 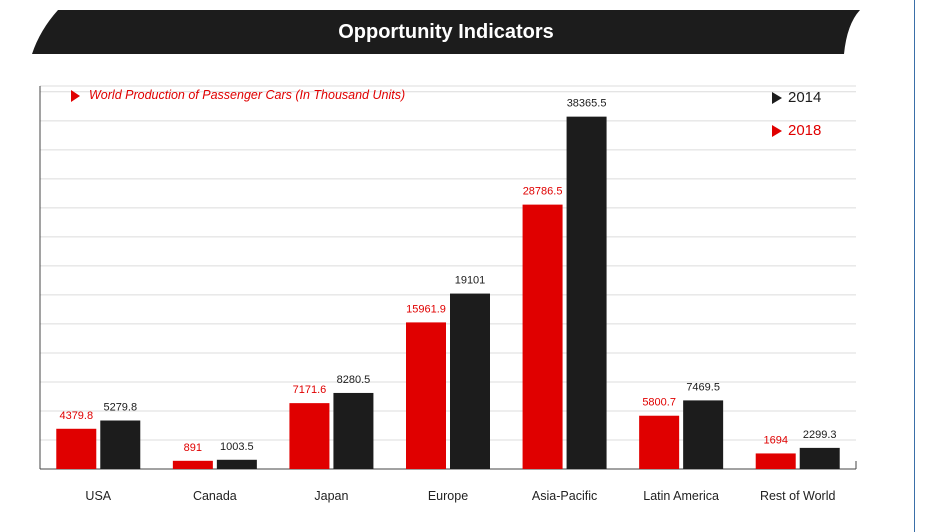 I want to click on bar-2018-canada, so click(x=192, y=464).